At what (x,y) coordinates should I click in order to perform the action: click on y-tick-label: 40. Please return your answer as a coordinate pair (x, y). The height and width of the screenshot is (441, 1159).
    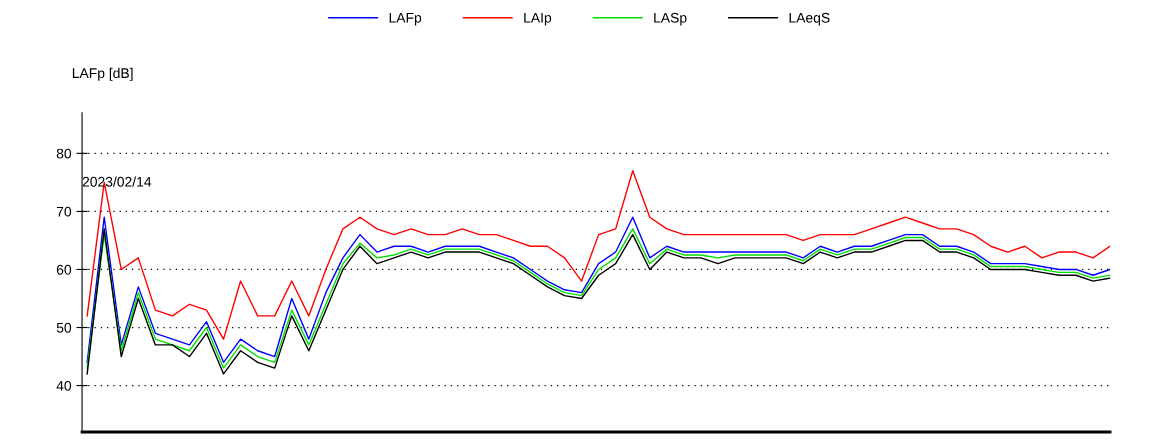
    Looking at the image, I should click on (64, 385).